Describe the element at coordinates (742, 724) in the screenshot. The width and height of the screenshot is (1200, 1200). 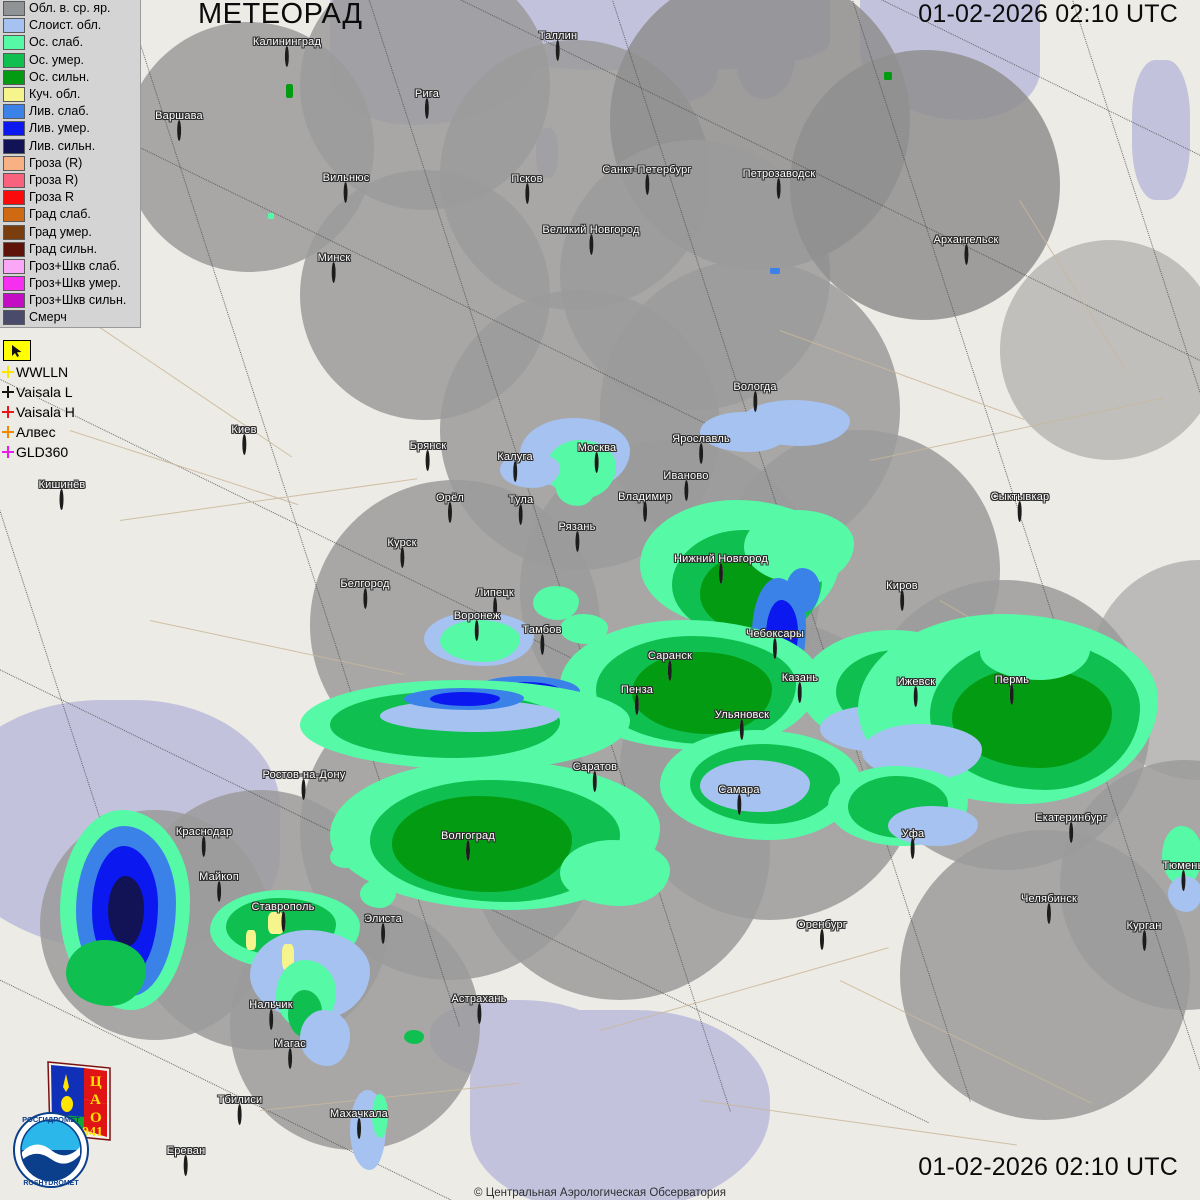
I see `city-marker: Ульяновск` at that location.